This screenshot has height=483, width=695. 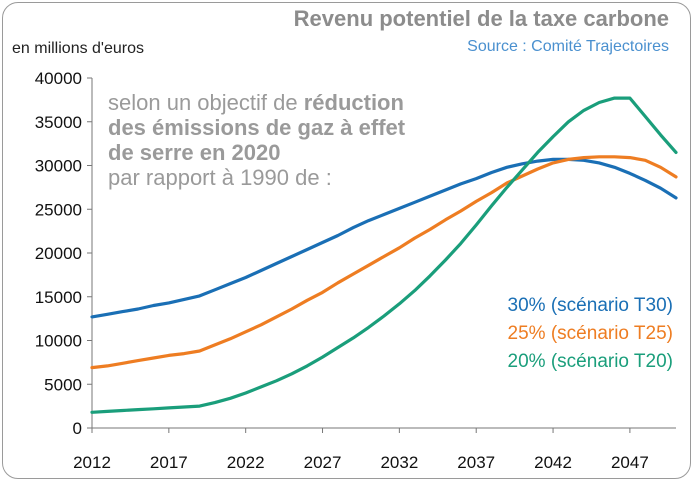 What do you see at coordinates (63, 384) in the screenshot?
I see `y-tick-label: 5000` at bounding box center [63, 384].